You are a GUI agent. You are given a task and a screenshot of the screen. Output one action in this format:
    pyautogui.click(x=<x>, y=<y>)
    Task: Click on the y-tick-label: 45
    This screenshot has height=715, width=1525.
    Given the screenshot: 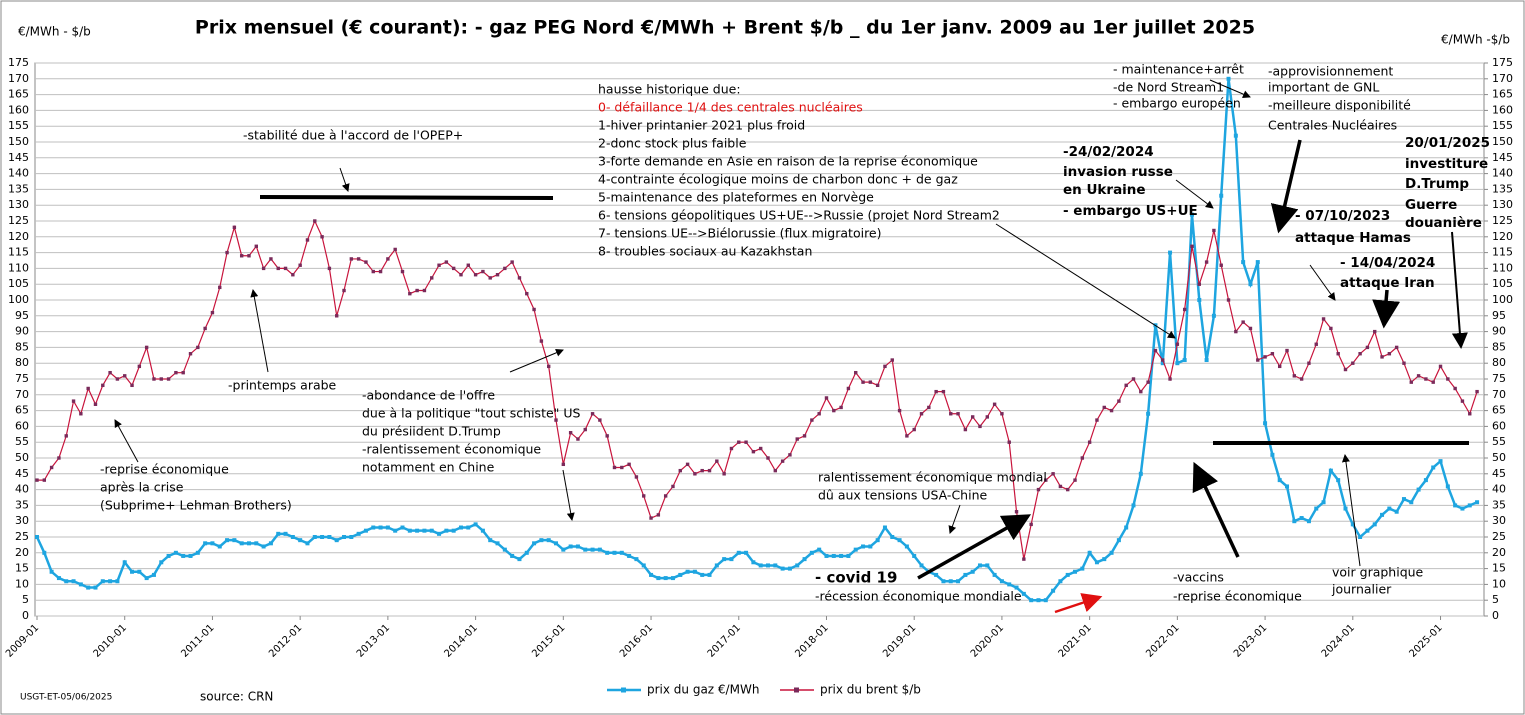 What is the action you would take?
    pyautogui.click(x=22, y=473)
    